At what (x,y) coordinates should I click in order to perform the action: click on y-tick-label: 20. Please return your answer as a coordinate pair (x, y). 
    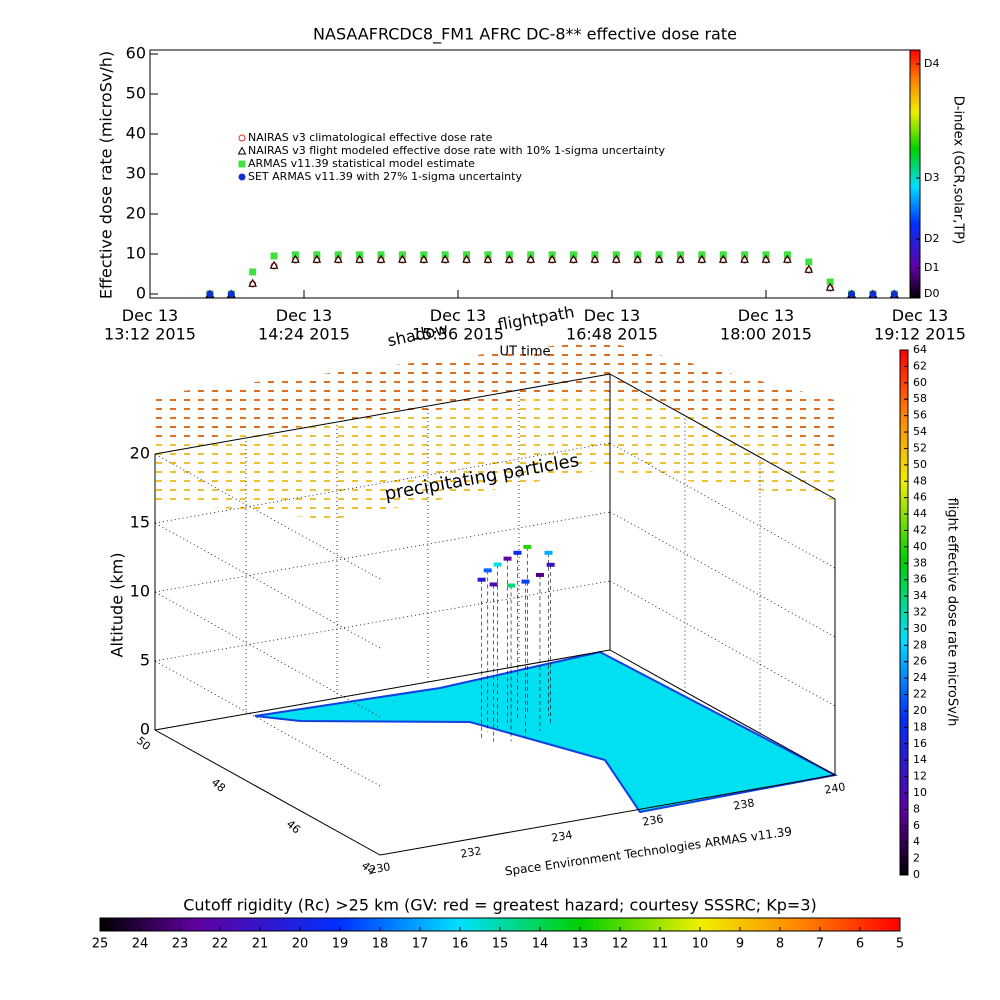
    Looking at the image, I should click on (136, 213).